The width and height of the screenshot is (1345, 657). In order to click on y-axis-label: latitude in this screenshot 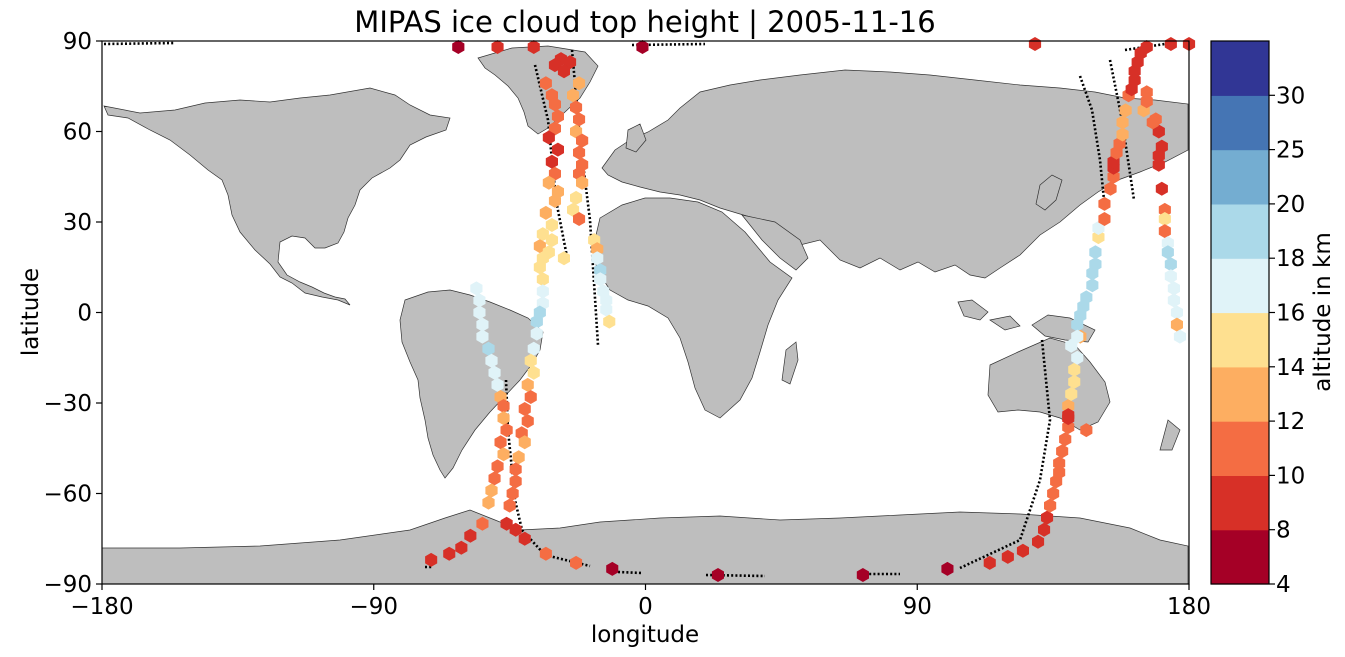, I will do `click(31, 312)`.